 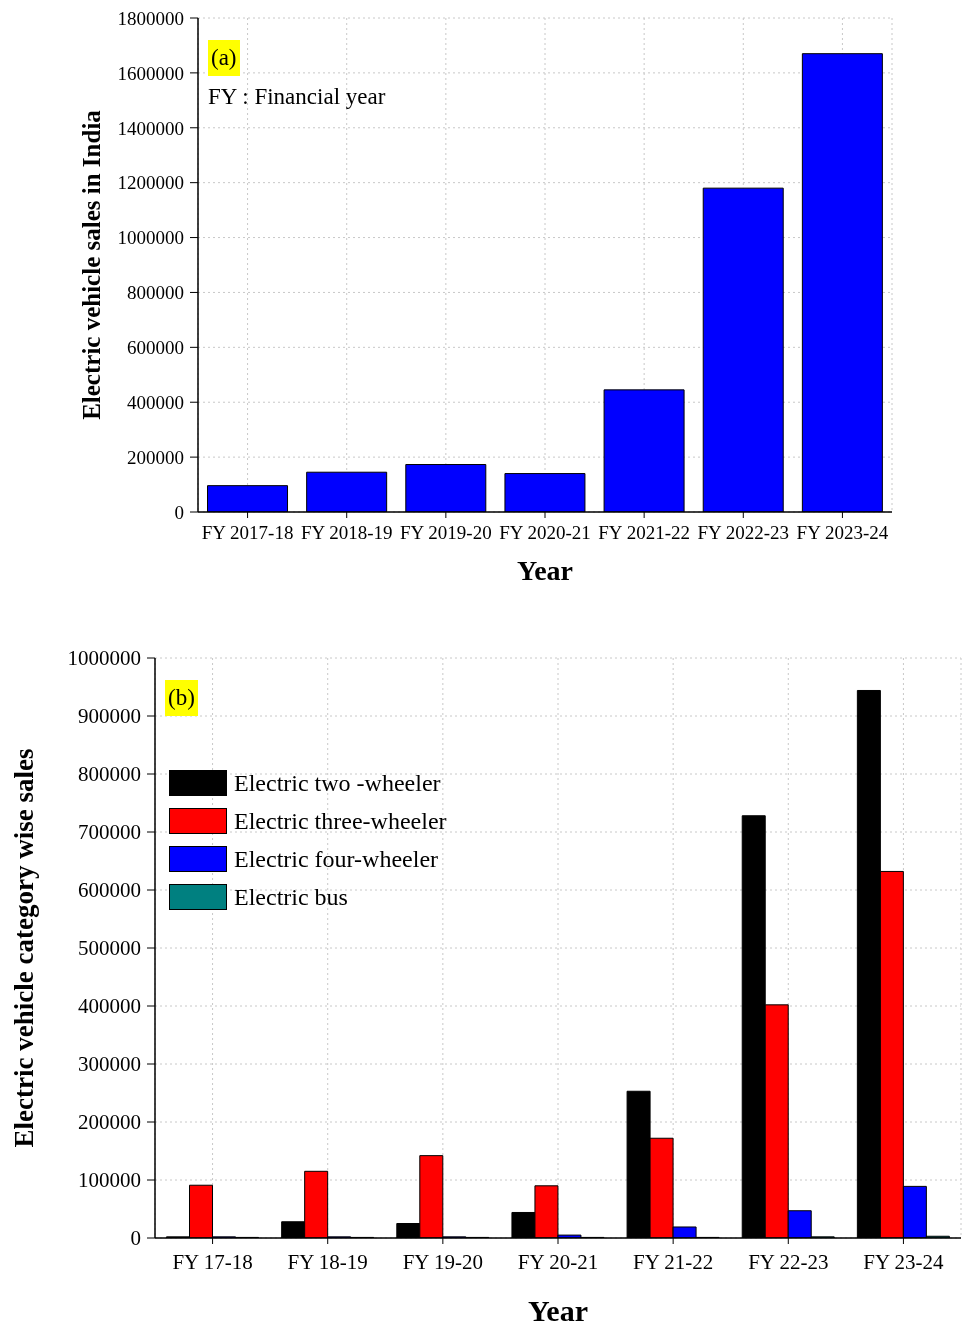 I want to click on legend-label: Electric bus, so click(x=291, y=897).